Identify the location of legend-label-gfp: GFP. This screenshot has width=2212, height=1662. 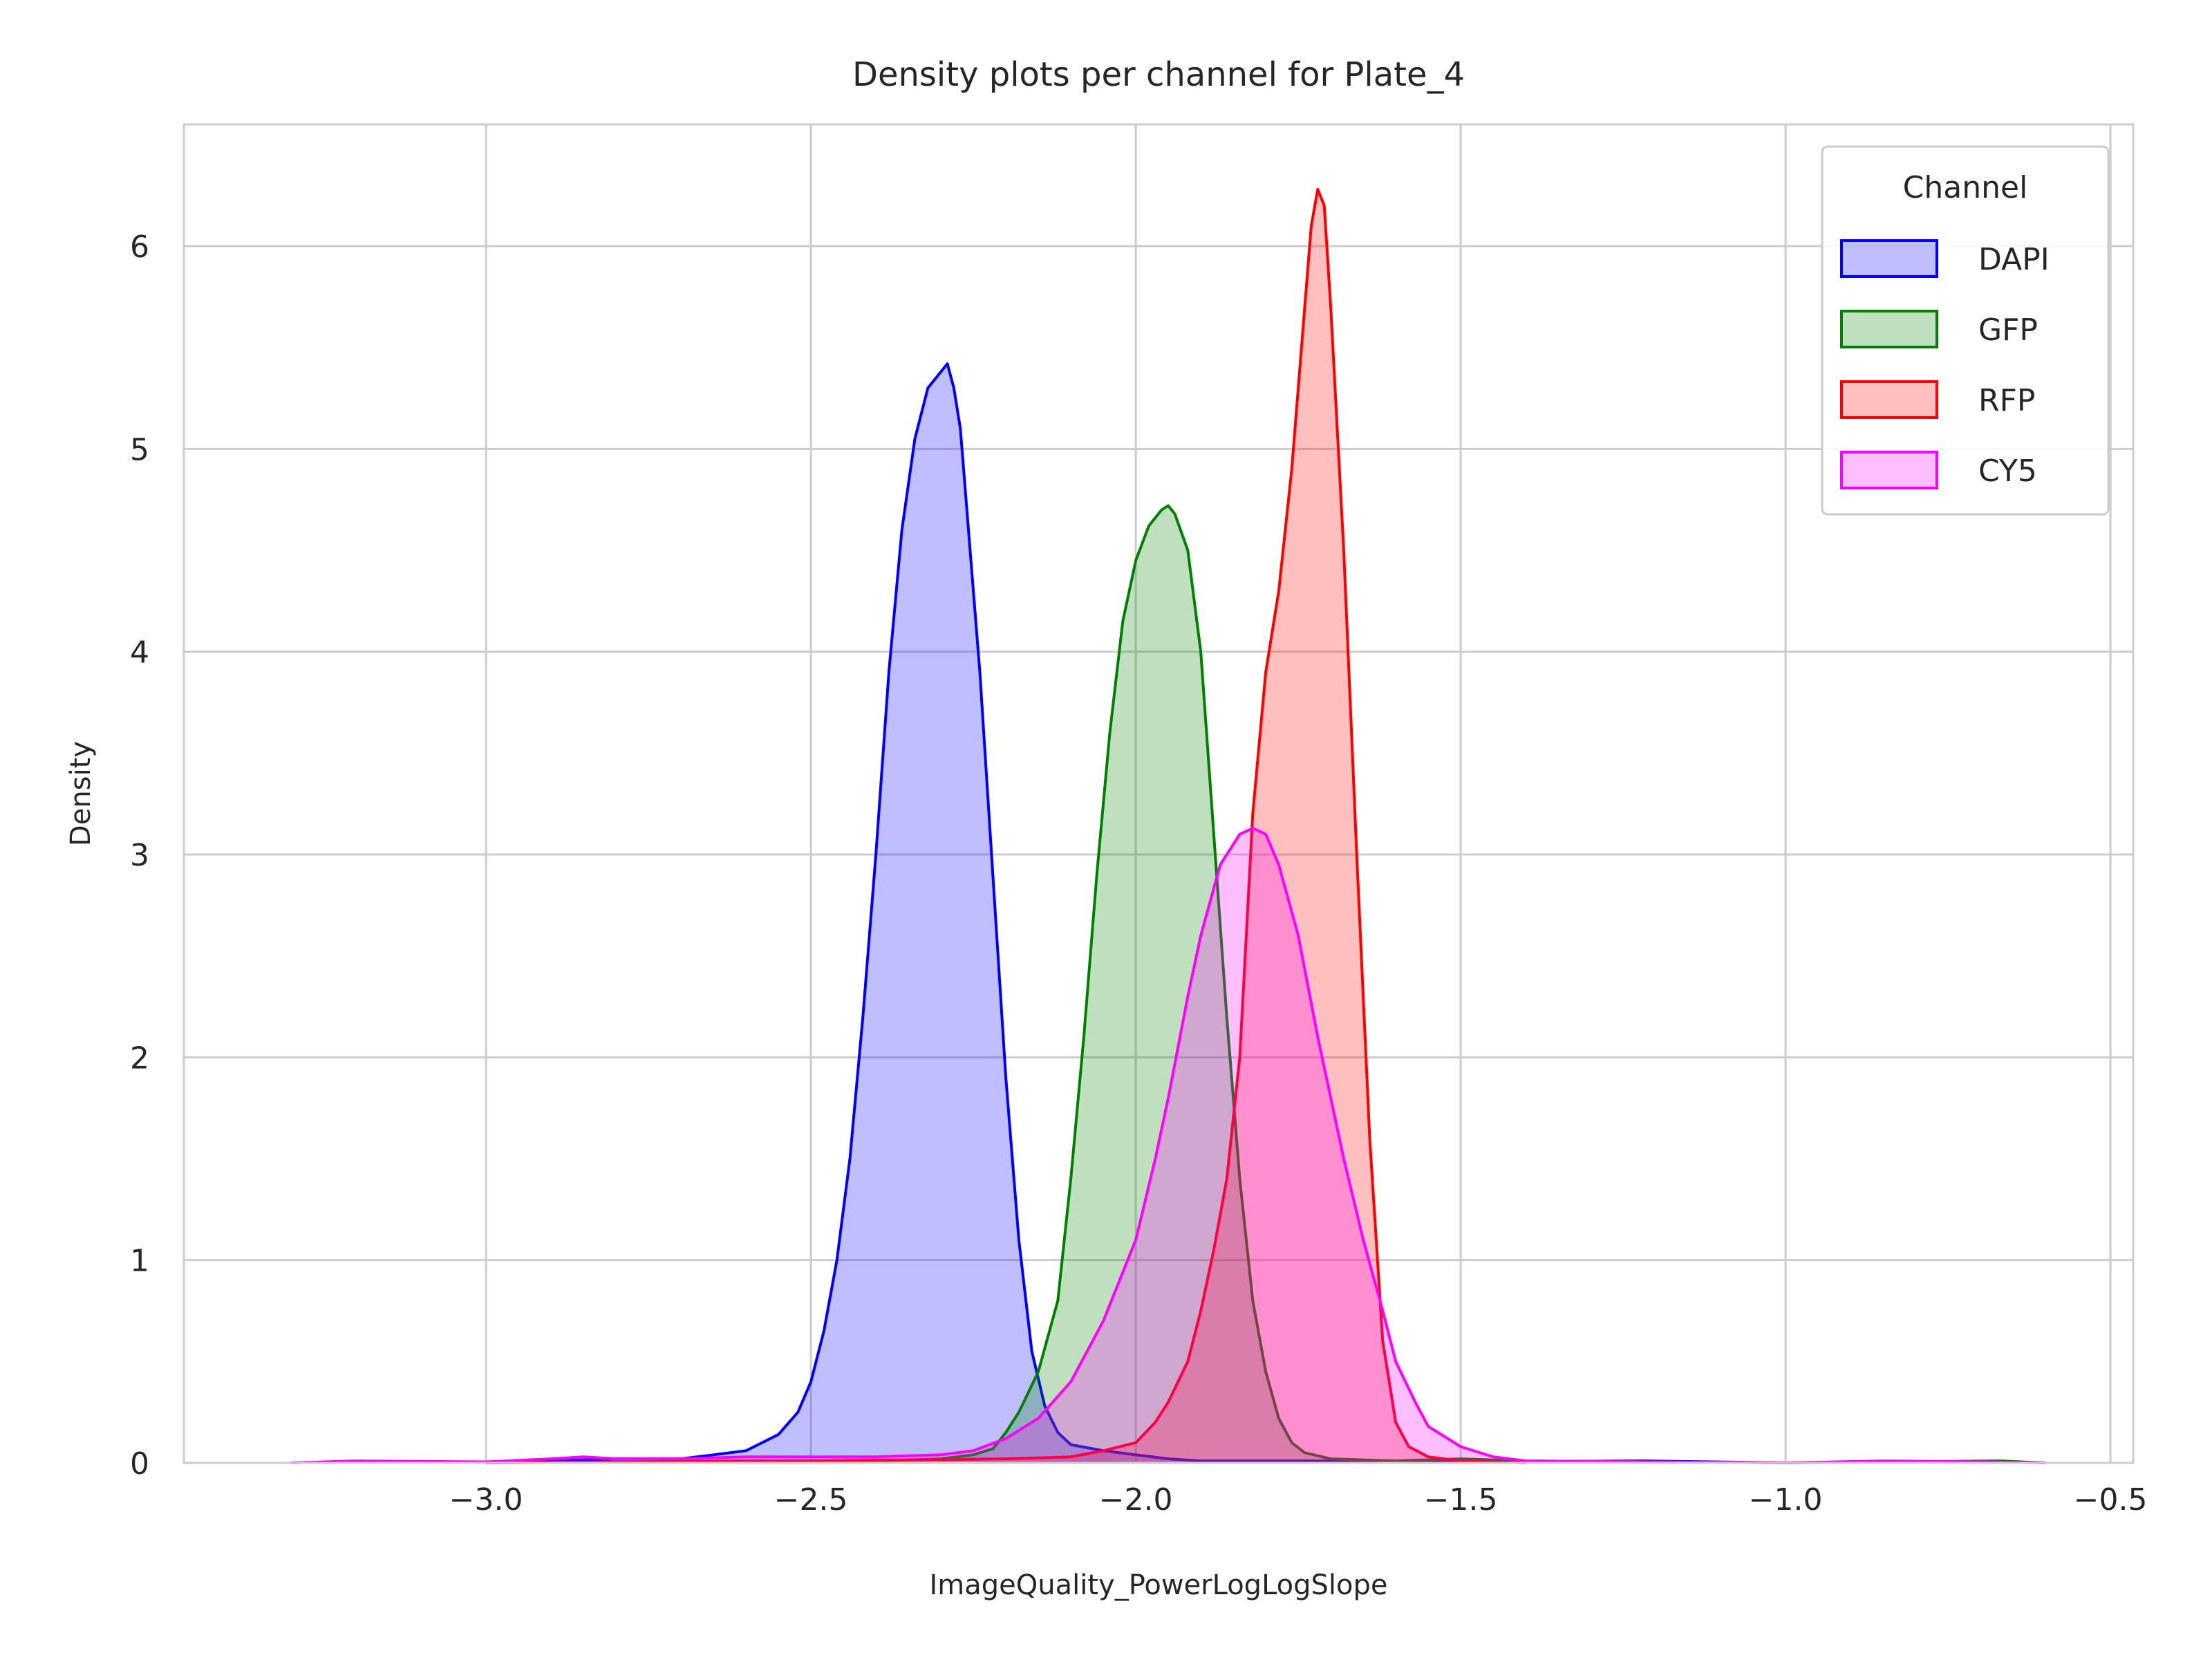
(2008, 330).